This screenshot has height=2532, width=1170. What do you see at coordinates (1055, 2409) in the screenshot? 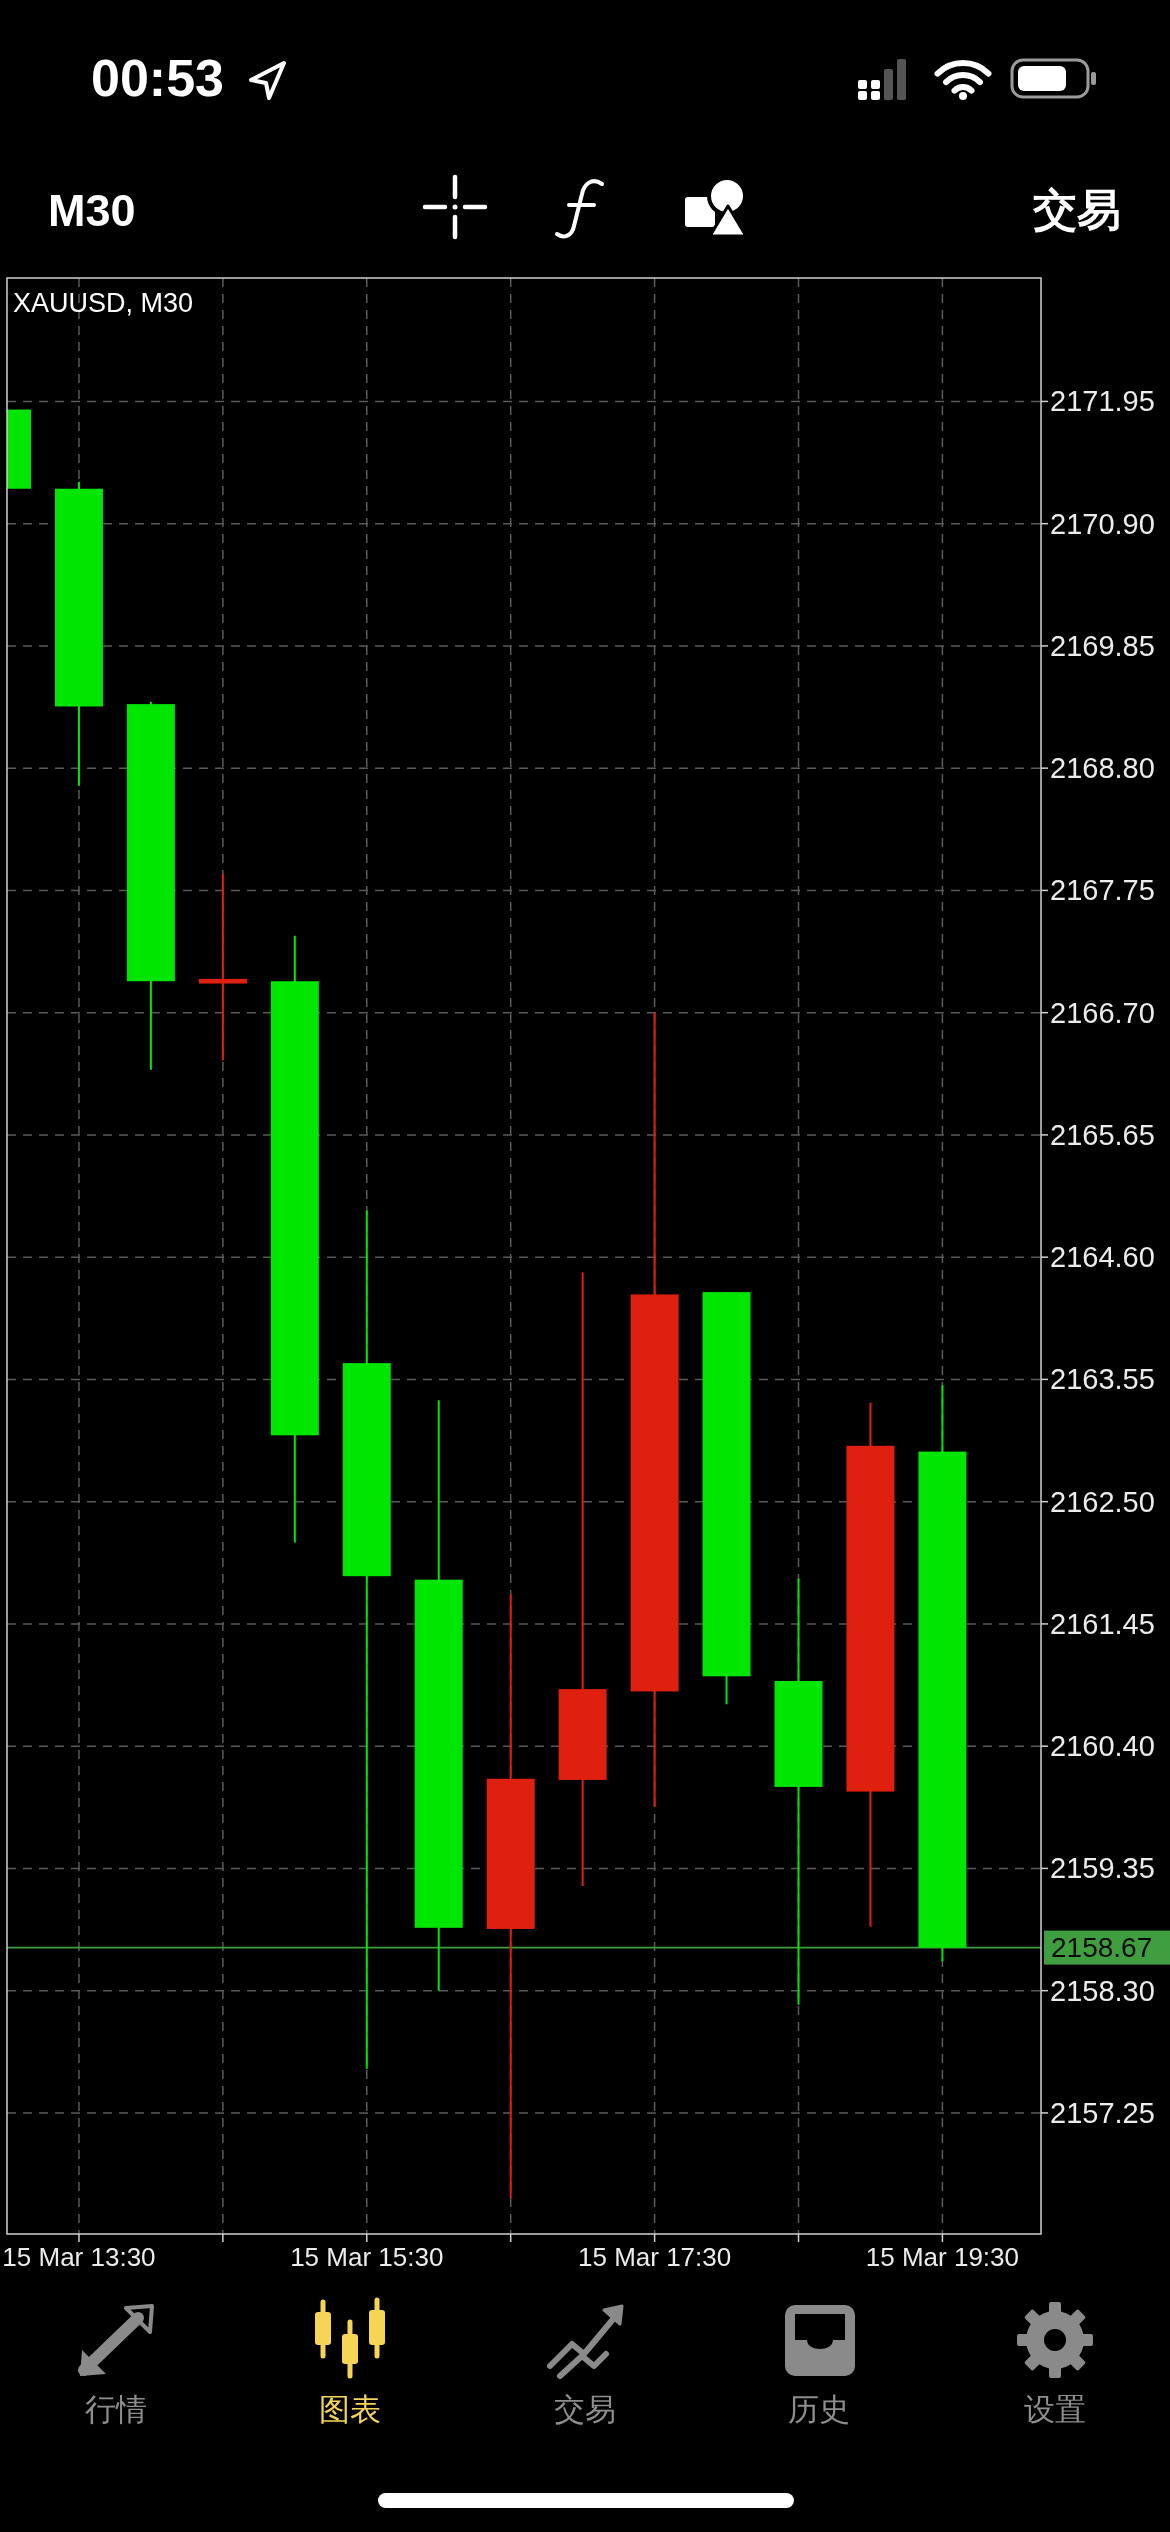
I see `annotation: 设置` at bounding box center [1055, 2409].